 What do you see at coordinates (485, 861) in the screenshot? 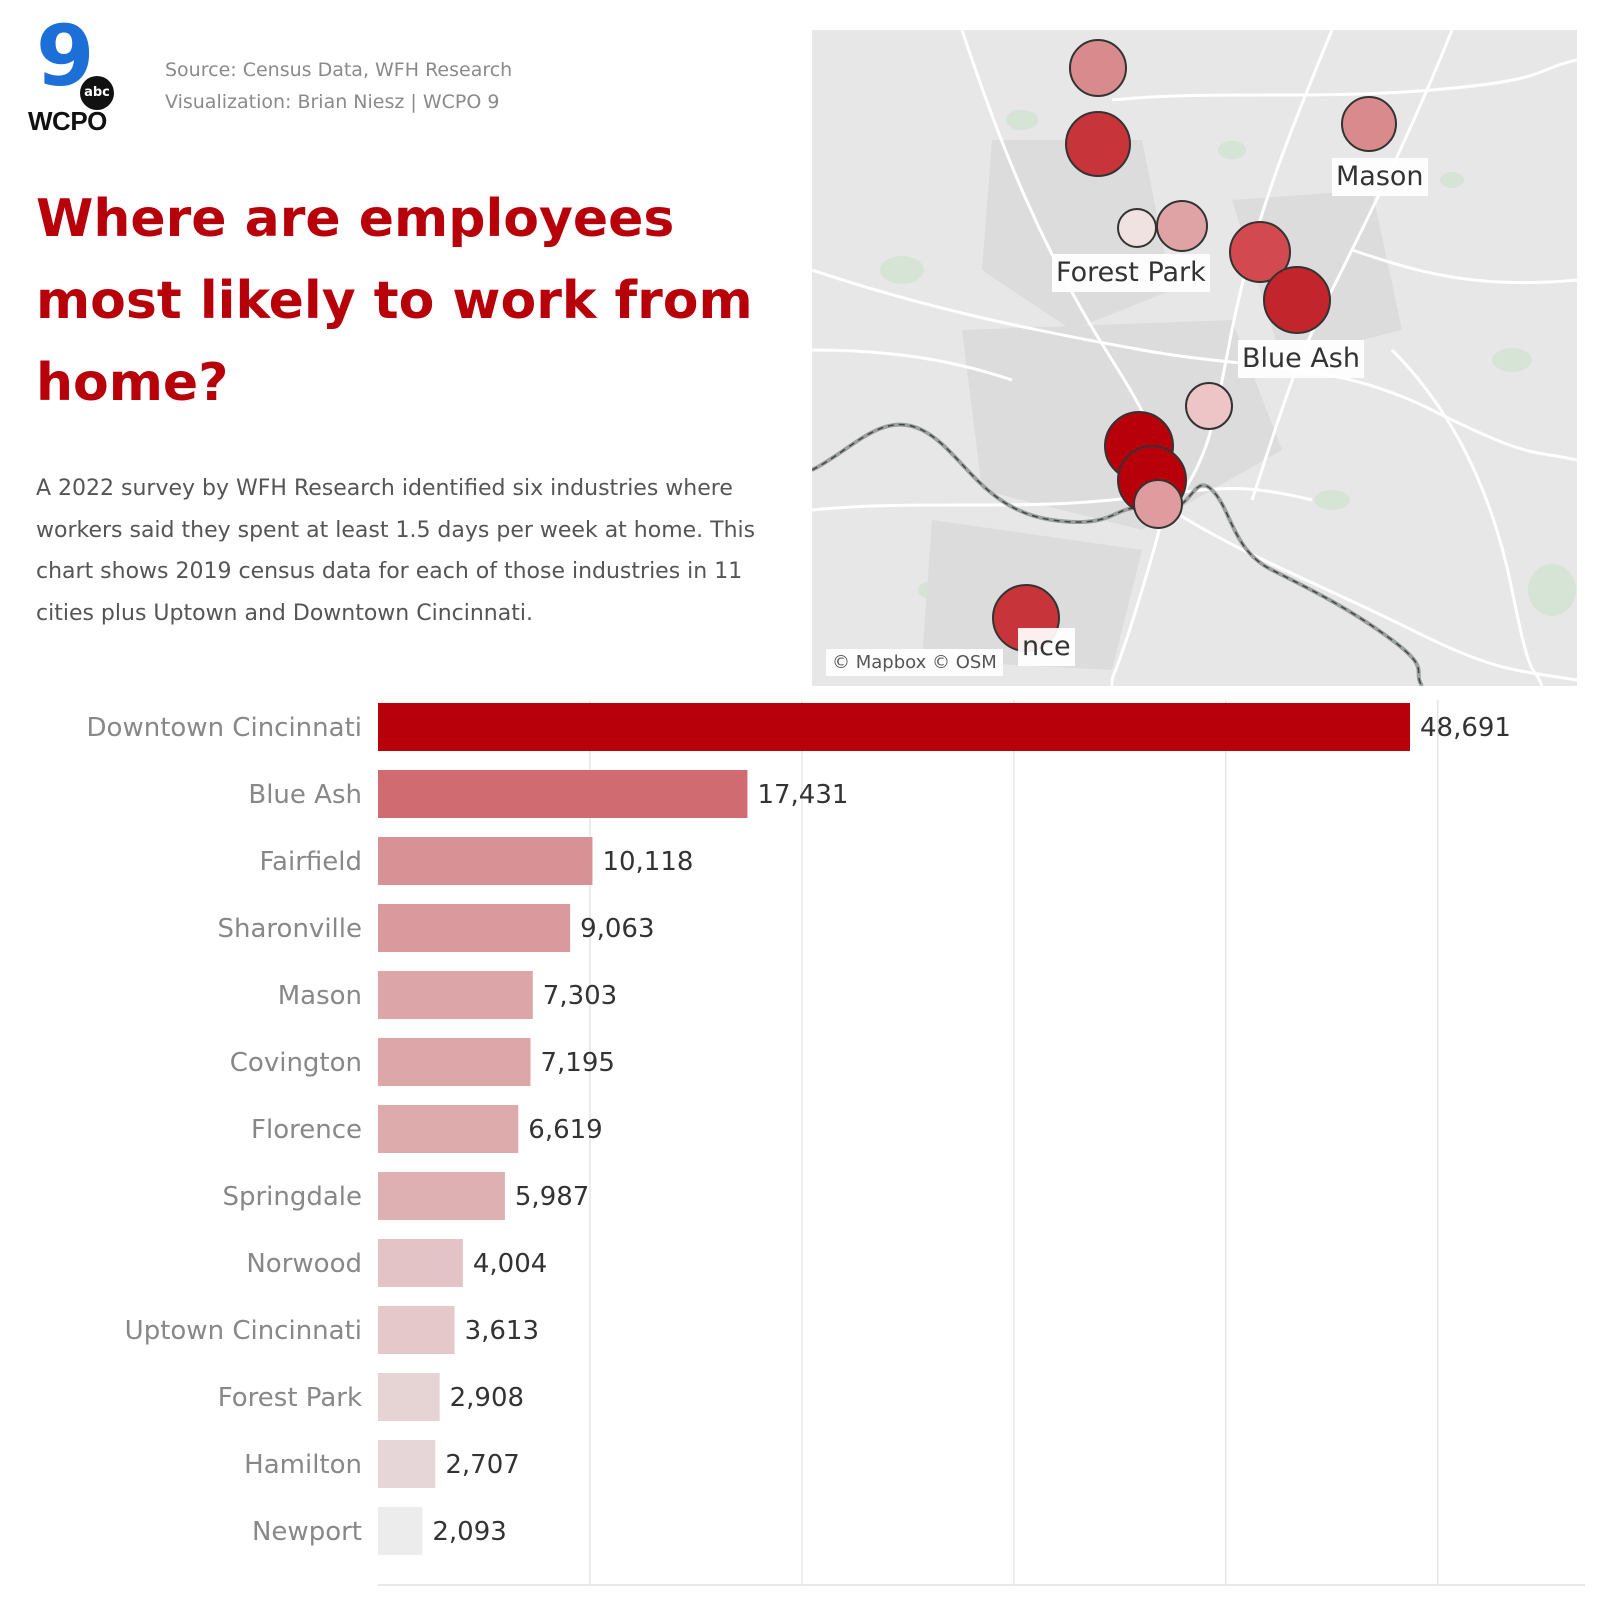
I see `bar-fairfield` at bounding box center [485, 861].